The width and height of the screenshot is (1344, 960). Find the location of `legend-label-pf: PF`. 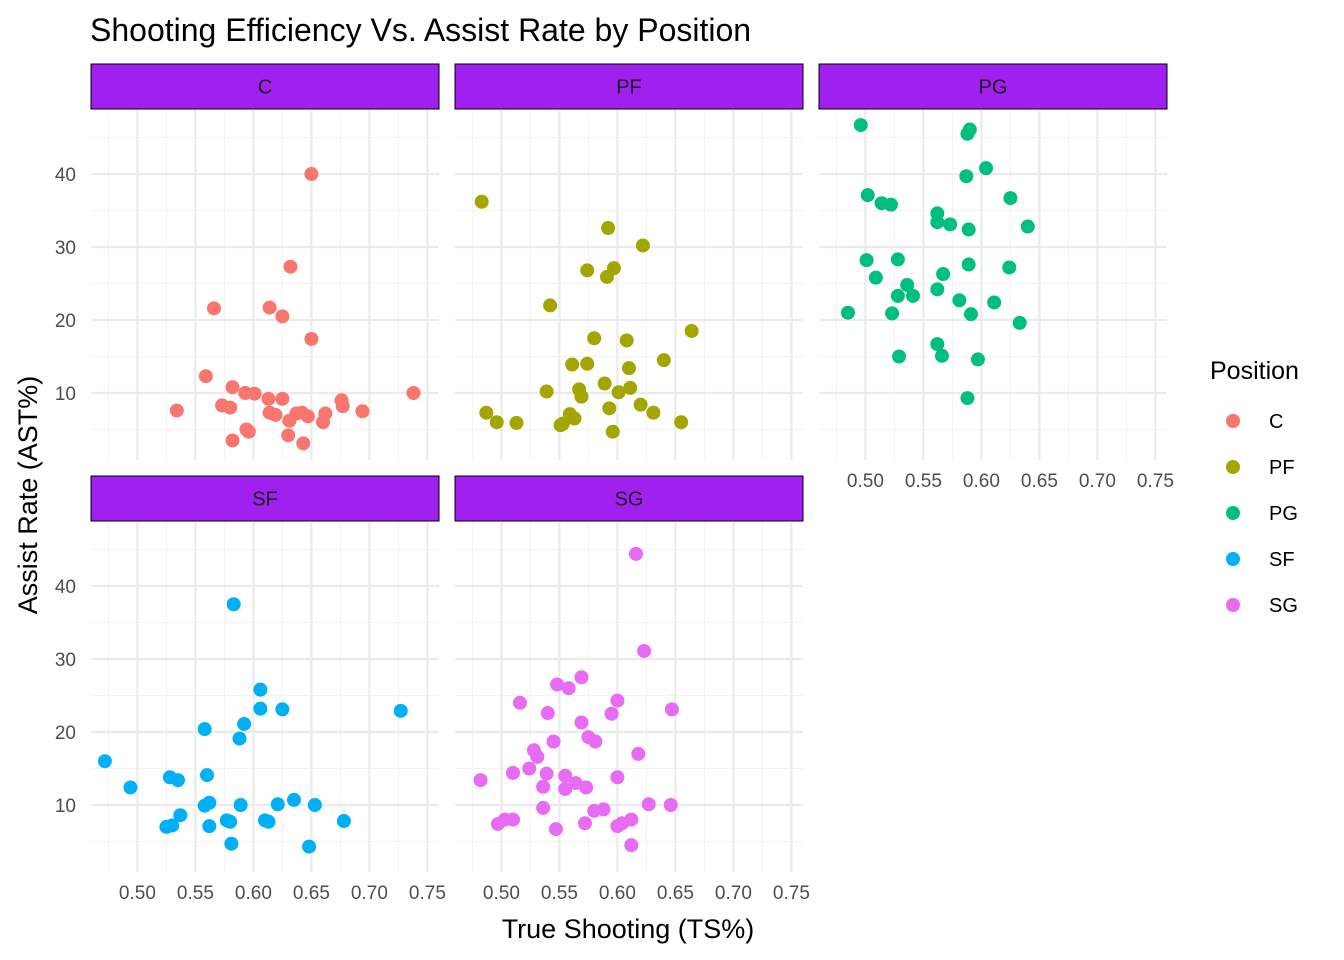

legend-label-pf: PF is located at coordinates (1282, 468).